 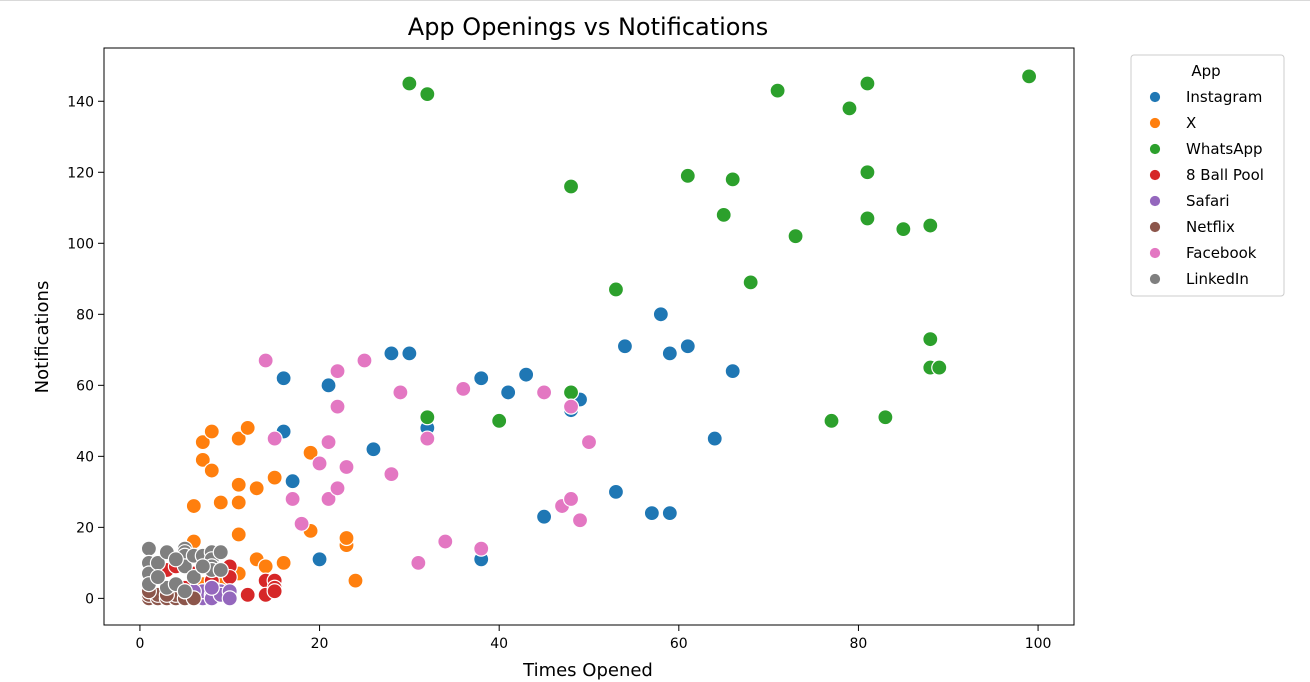 I want to click on x-axis-label: Times Opened, so click(x=587, y=670).